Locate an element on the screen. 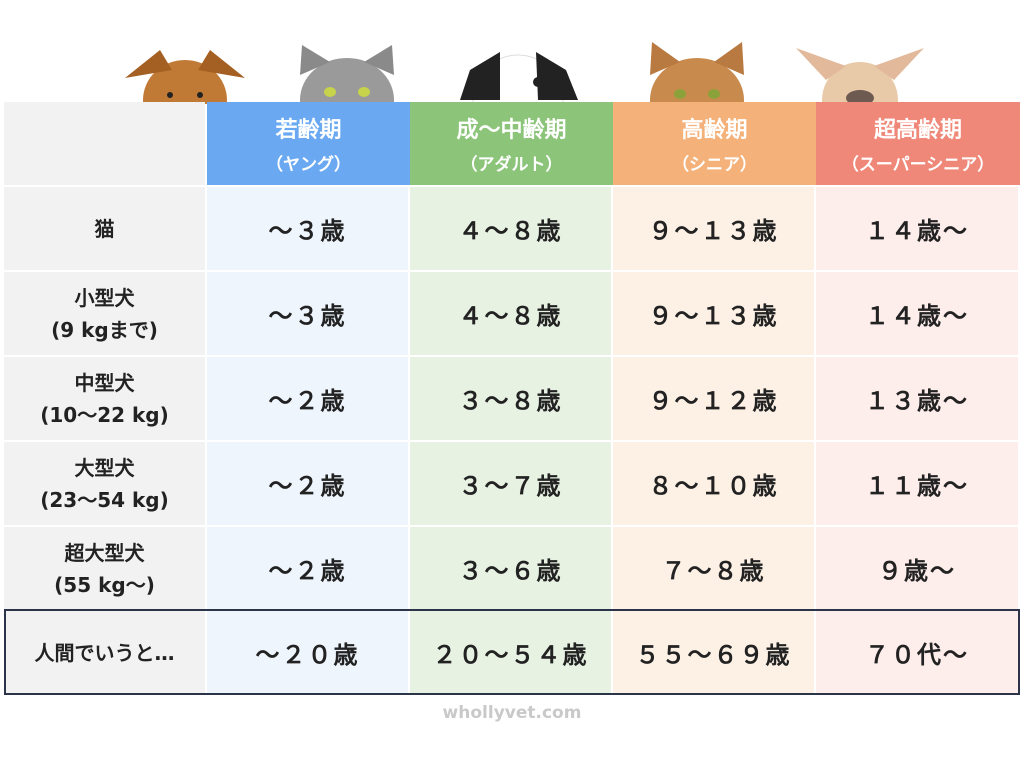 Image resolution: width=1024 pixels, height=768 pixels. table-cell: ３〜７歳 is located at coordinates (510, 483).